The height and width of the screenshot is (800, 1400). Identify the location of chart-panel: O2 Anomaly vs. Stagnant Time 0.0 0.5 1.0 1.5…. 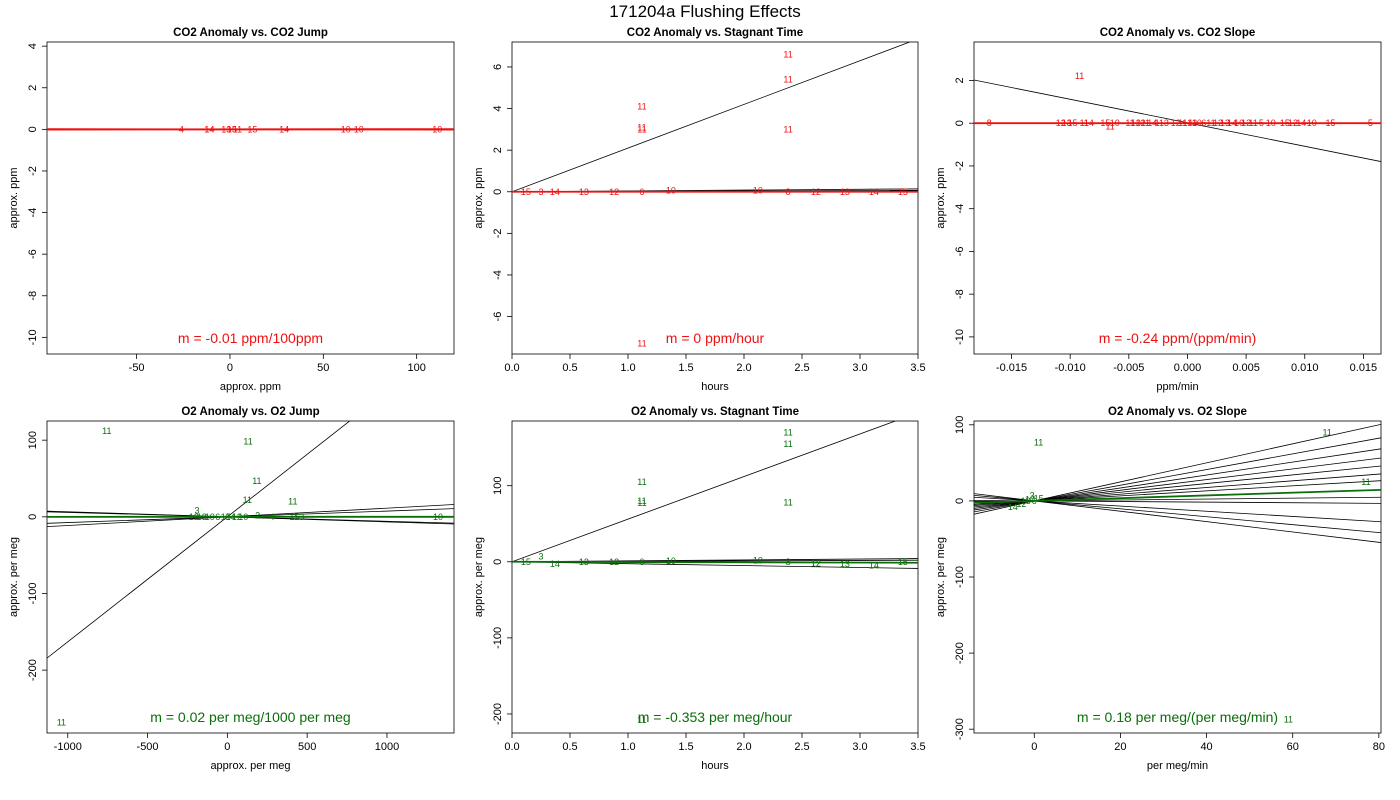
(699, 589).